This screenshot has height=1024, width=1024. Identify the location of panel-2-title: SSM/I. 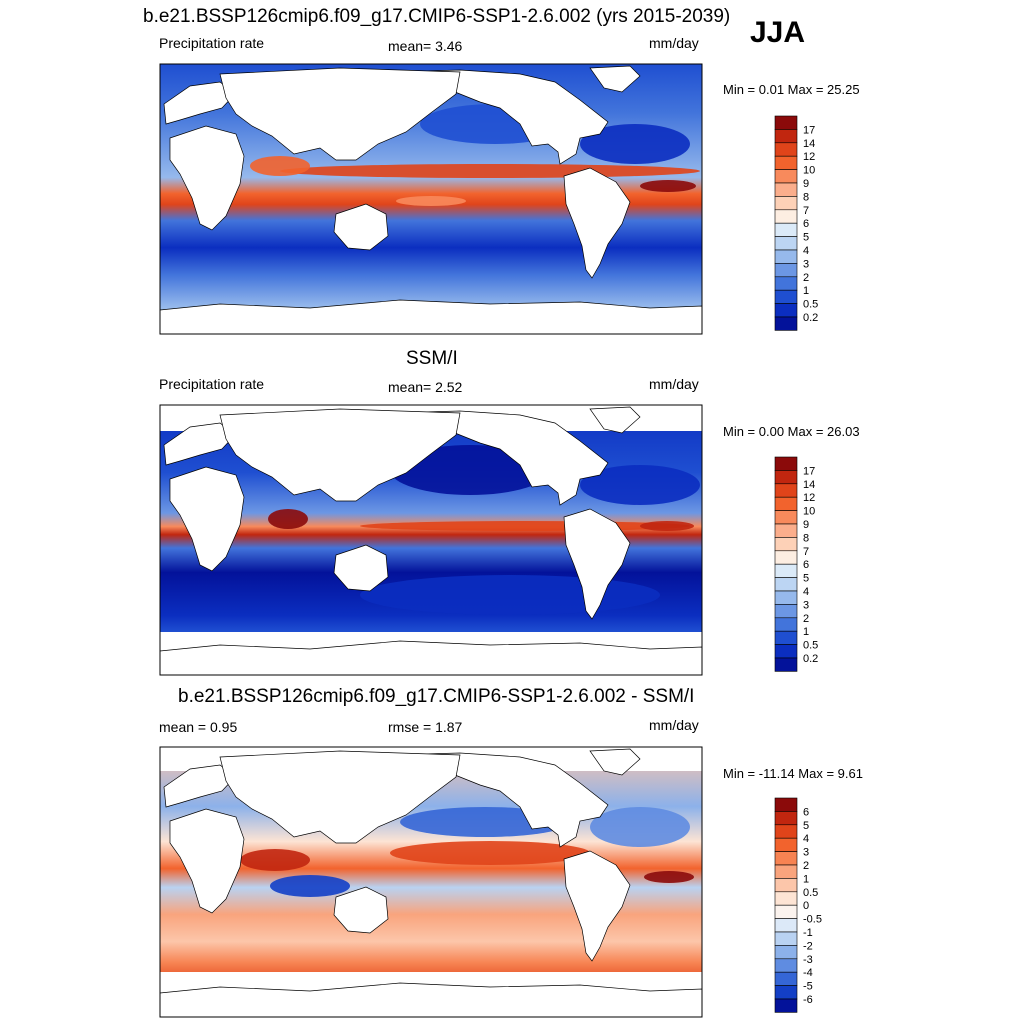
(432, 358).